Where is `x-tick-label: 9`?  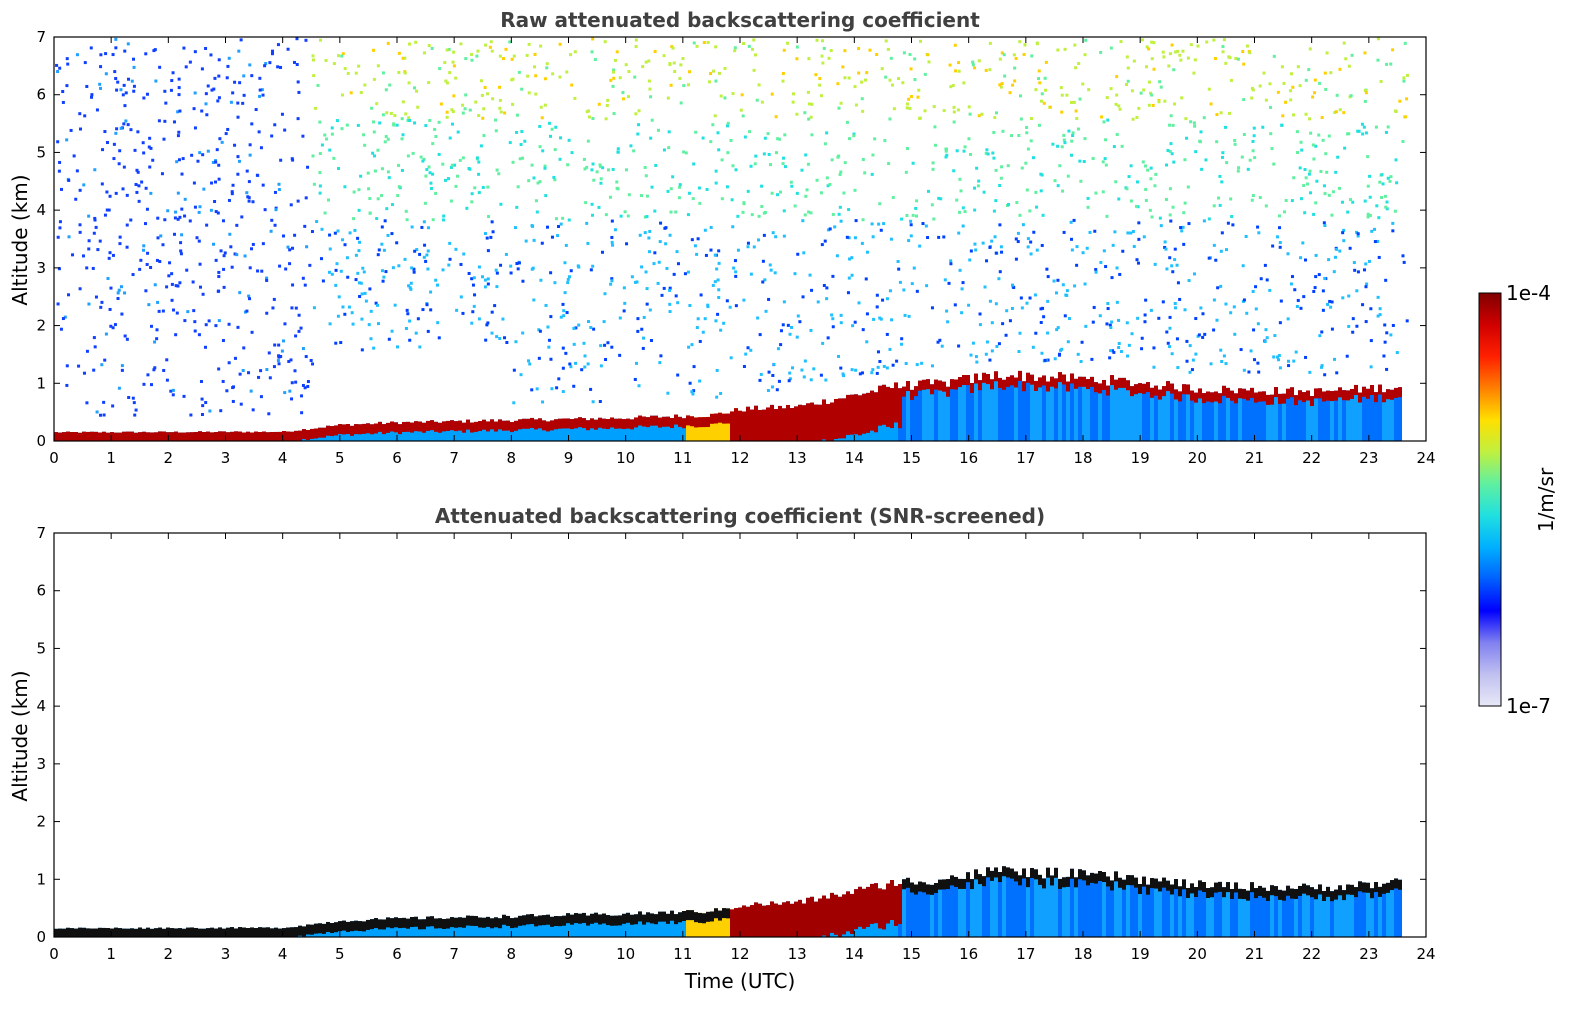
x-tick-label: 9 is located at coordinates (569, 458).